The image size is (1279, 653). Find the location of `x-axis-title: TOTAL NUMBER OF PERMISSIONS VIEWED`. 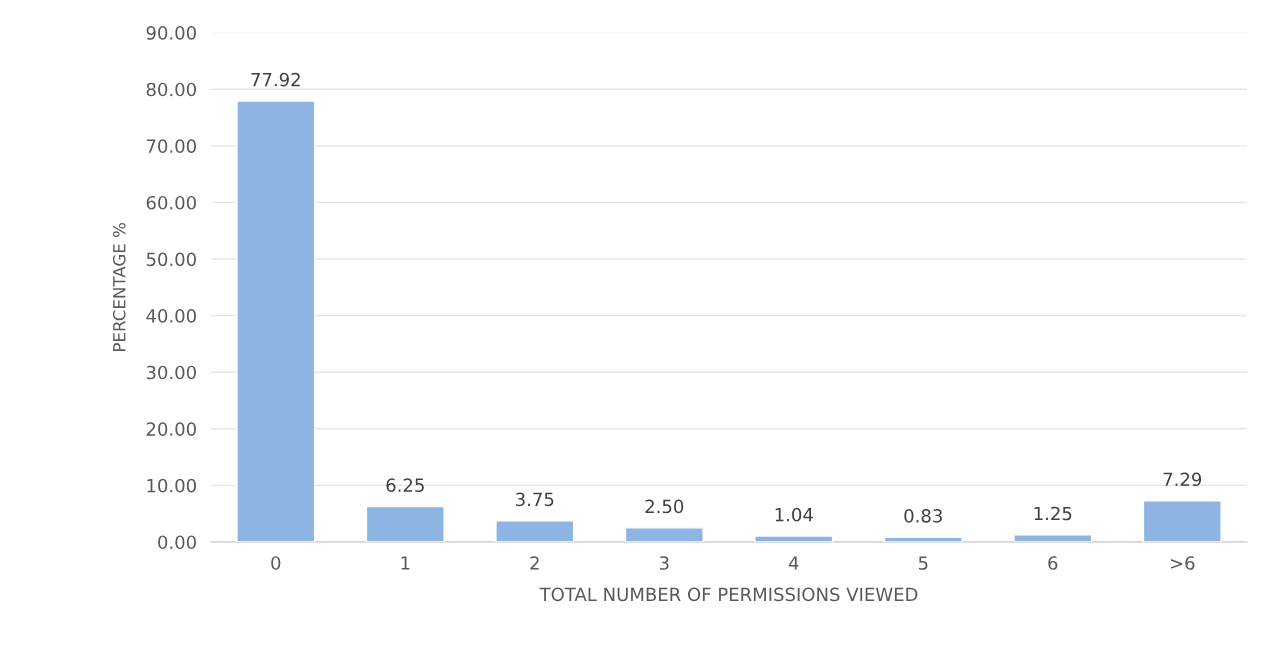

x-axis-title: TOTAL NUMBER OF PERMISSIONS VIEWED is located at coordinates (728, 594).